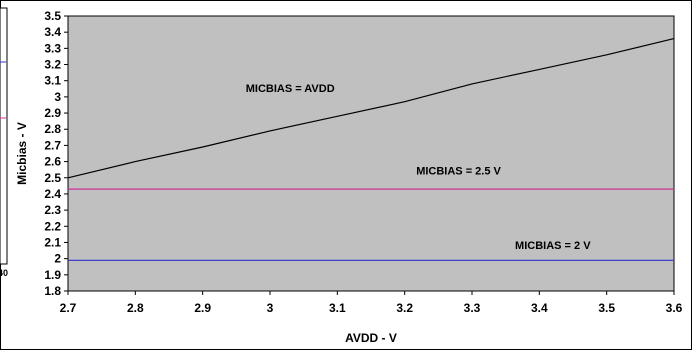  I want to click on y-tick-label: 2.4, so click(52, 194).